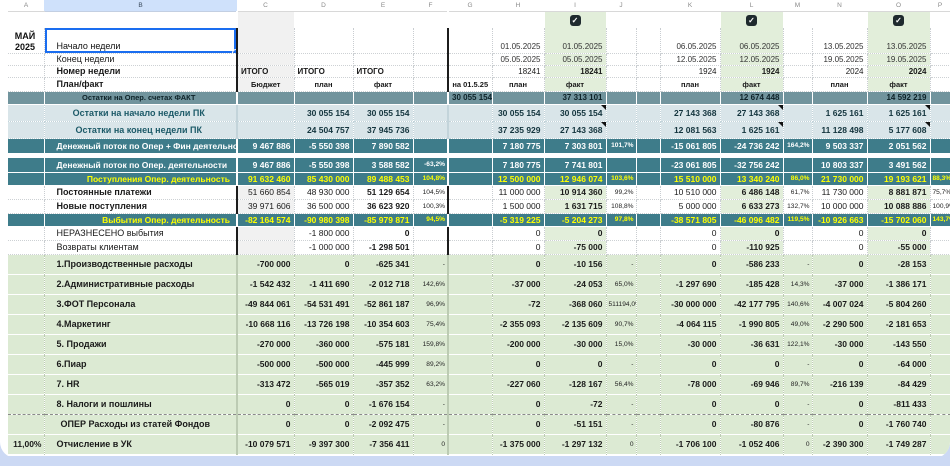  What do you see at coordinates (575, 6) in the screenshot?
I see `column-header-I: I` at bounding box center [575, 6].